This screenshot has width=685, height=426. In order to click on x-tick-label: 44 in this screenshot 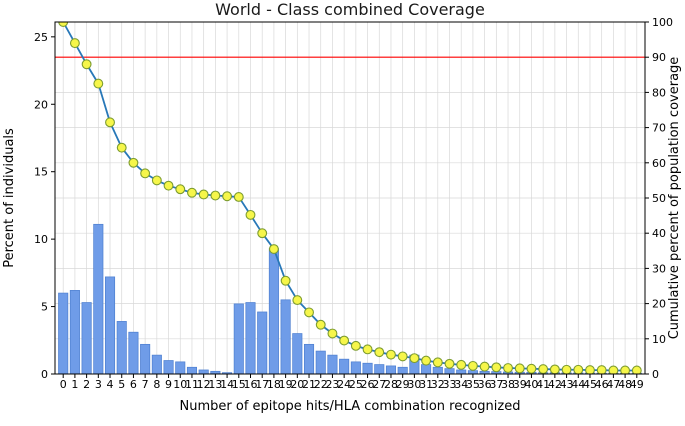, I will do `click(578, 384)`.